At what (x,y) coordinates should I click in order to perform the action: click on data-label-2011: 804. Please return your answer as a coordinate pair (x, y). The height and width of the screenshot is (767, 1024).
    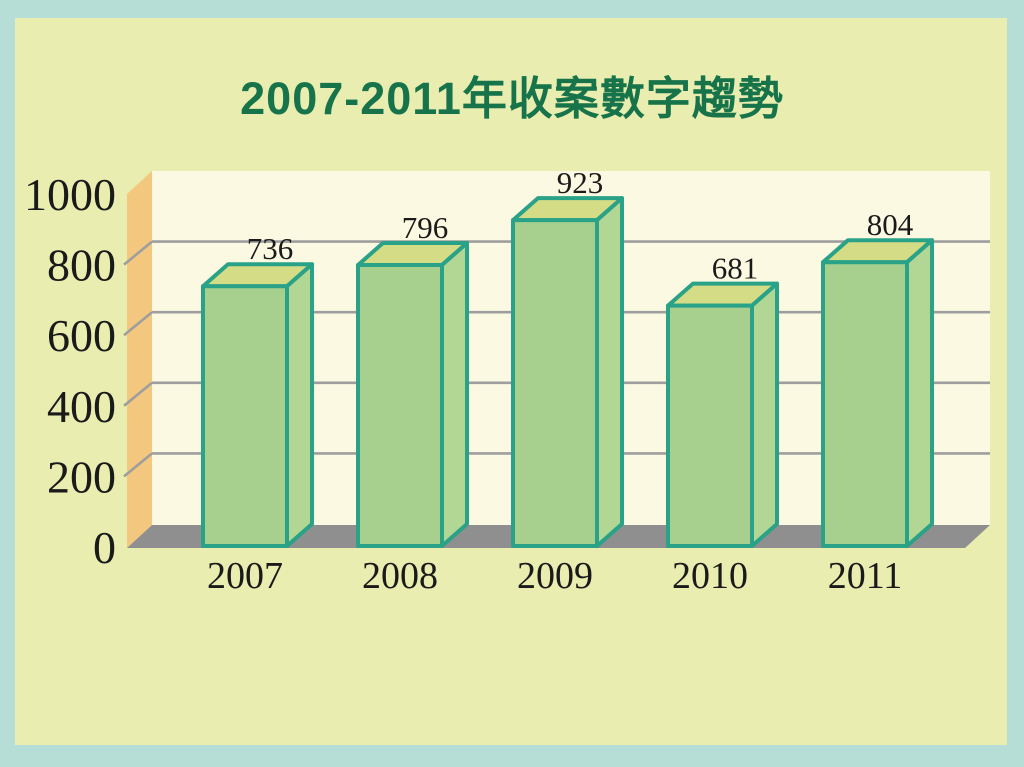
    Looking at the image, I should click on (890, 224).